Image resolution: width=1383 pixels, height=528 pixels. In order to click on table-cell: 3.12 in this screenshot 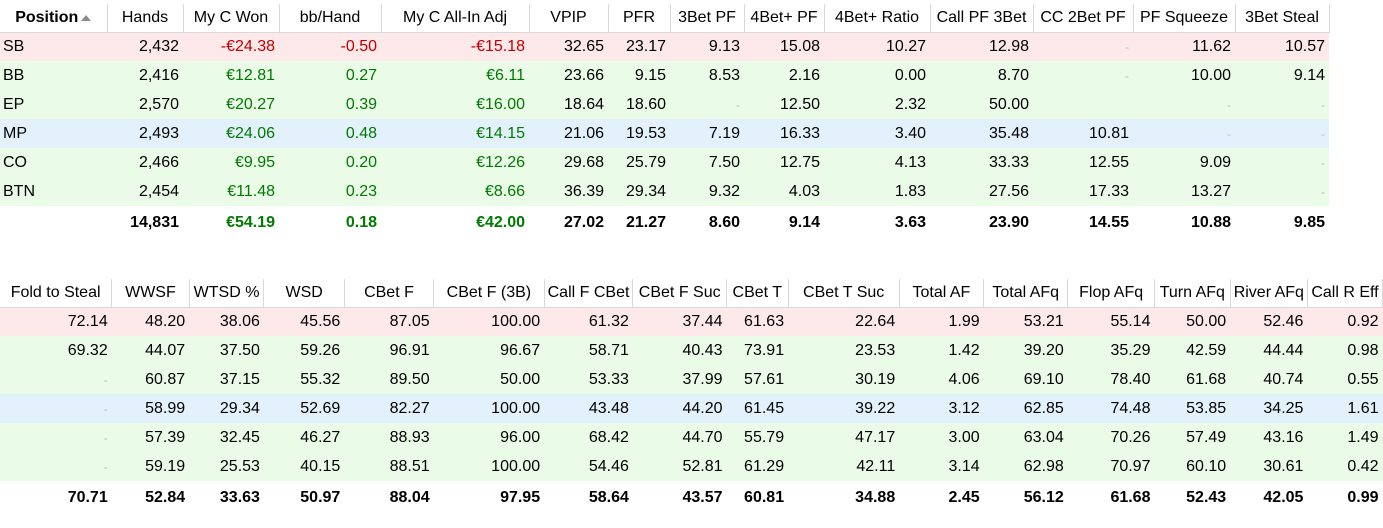, I will do `click(941, 408)`.